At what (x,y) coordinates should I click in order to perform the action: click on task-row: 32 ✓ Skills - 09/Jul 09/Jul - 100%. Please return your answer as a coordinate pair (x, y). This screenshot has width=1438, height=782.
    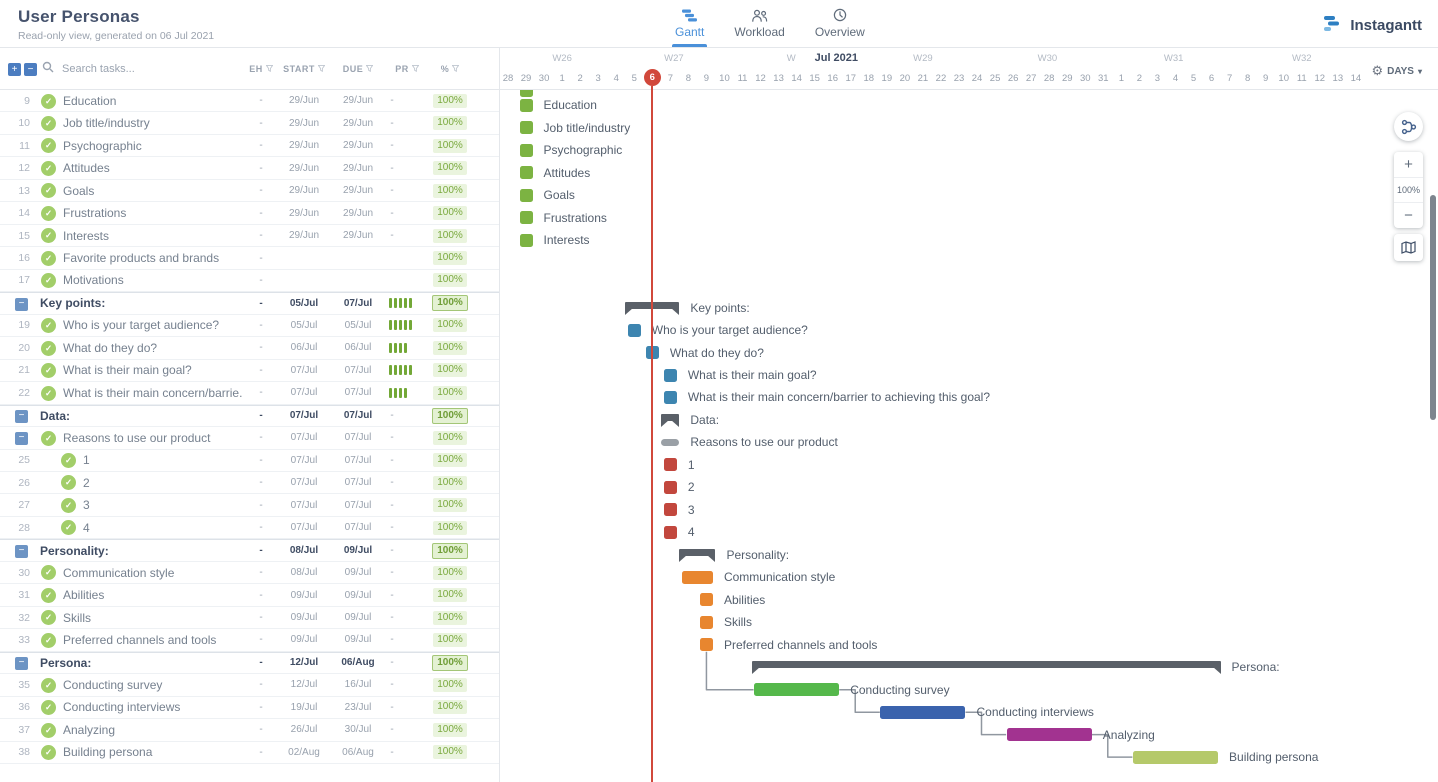
    Looking at the image, I should click on (249, 618).